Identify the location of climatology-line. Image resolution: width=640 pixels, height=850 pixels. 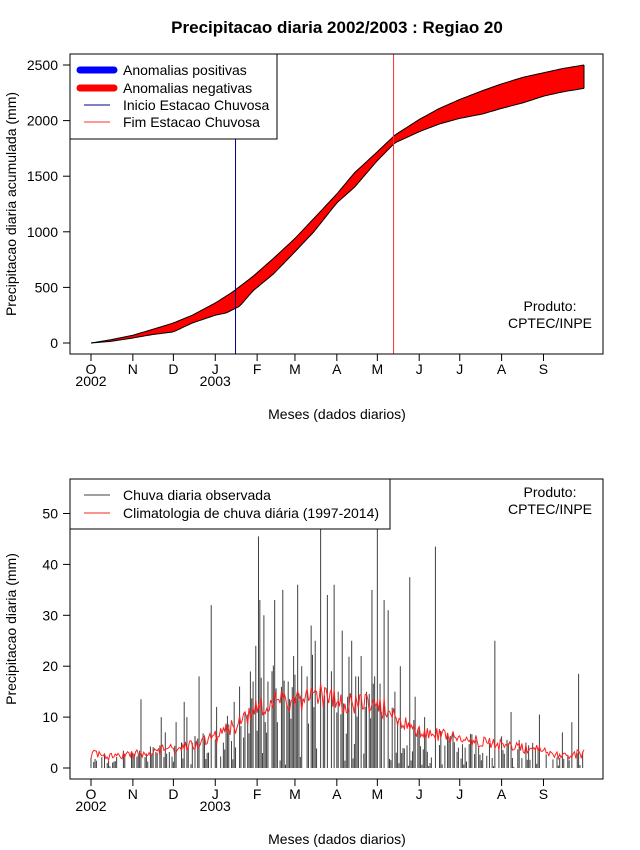
(337, 722).